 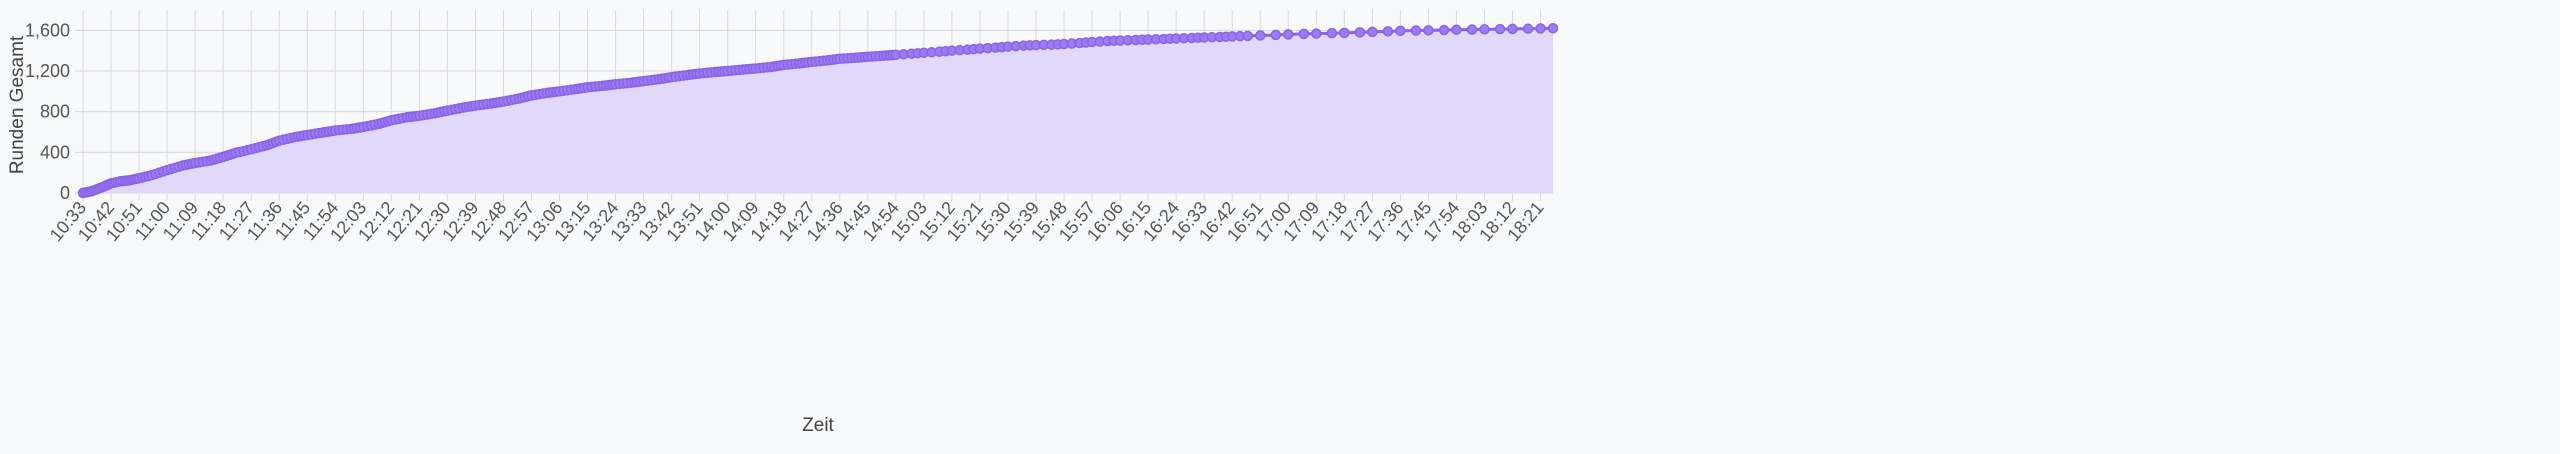 I want to click on y-tick-label: 0, so click(x=65, y=193).